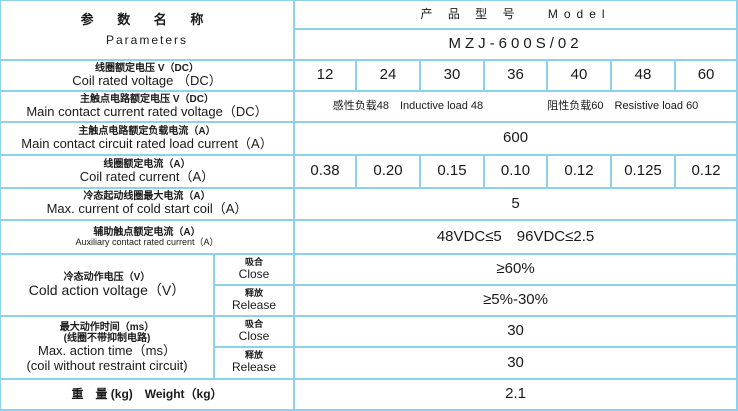 This screenshot has width=738, height=411. I want to click on label-zh: 最大动作时间（ms）, so click(107, 328).